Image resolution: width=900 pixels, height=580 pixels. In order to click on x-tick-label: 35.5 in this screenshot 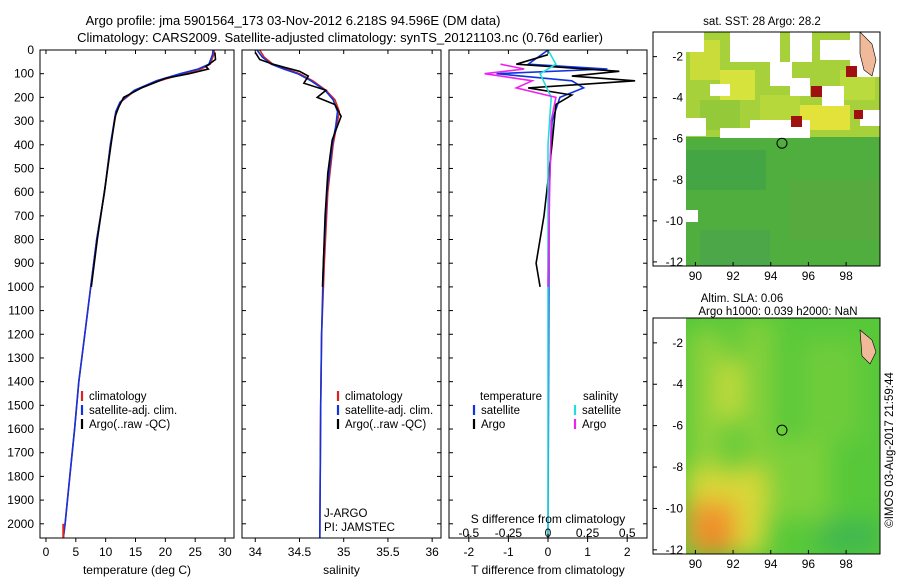, I will do `click(388, 552)`.